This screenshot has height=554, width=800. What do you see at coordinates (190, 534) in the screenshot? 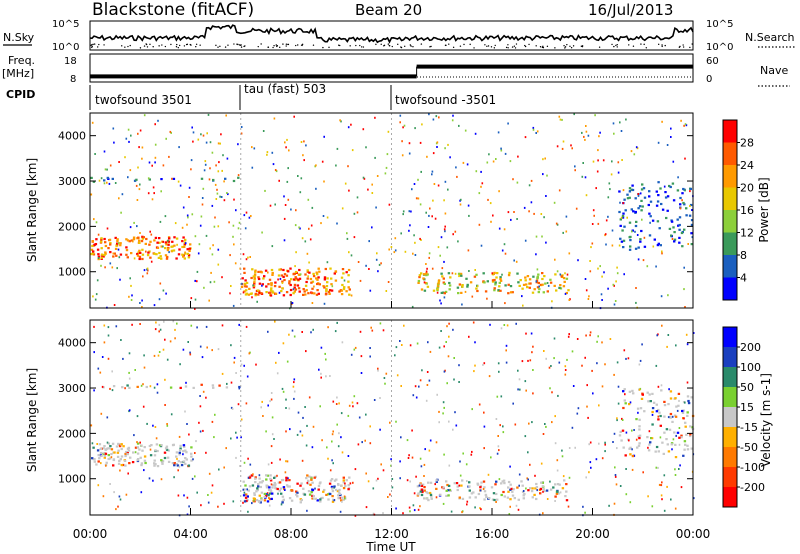
I see `x-tick-label: 04:00` at bounding box center [190, 534].